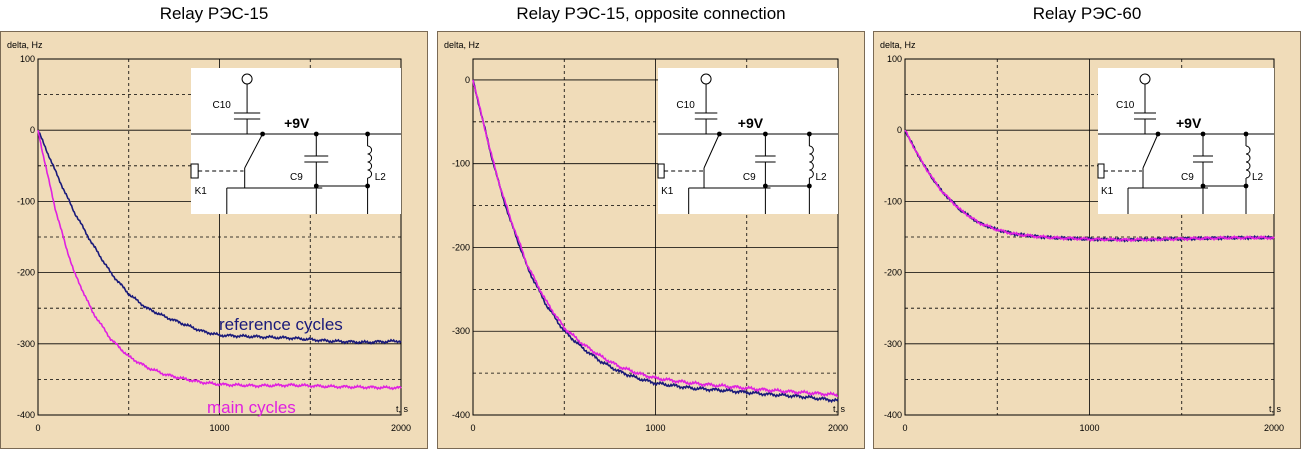 This screenshot has width=1303, height=454. I want to click on chart-title: Relay РЭС-60, so click(1087, 13).